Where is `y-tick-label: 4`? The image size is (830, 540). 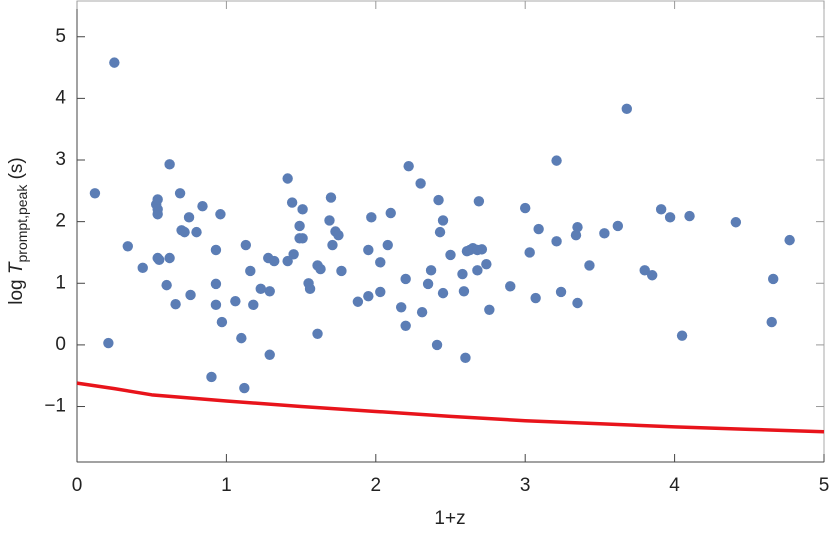
y-tick-label: 4 is located at coordinates (60, 97).